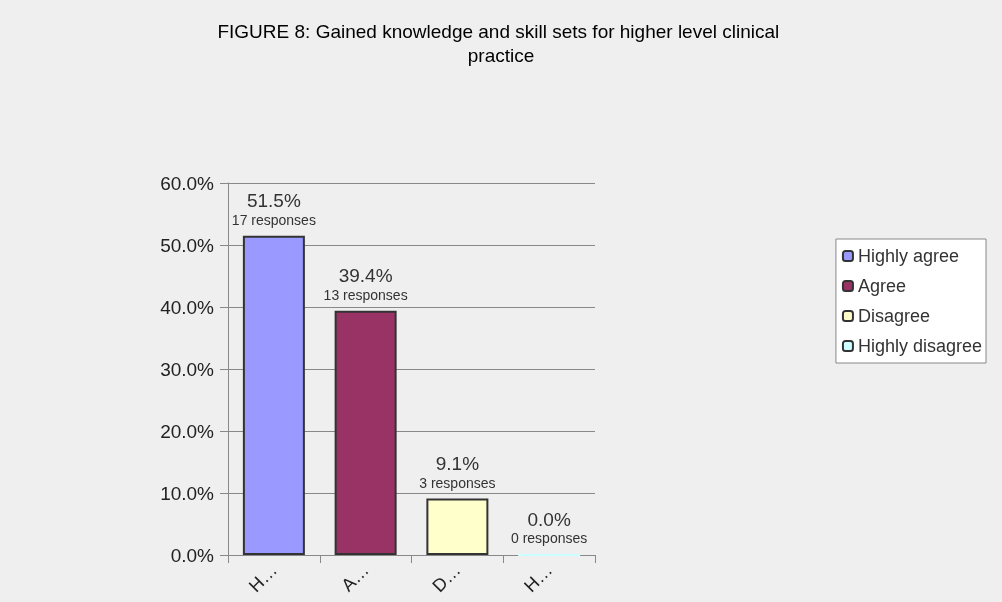 The image size is (1002, 602). I want to click on legend-label: Highly disagree, so click(920, 346).